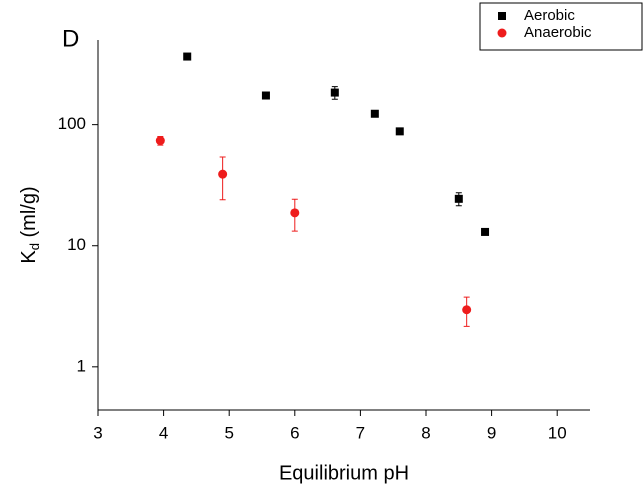 This screenshot has height=494, width=644. Describe the element at coordinates (72, 123) in the screenshot. I see `y-tick-label: 100` at that location.